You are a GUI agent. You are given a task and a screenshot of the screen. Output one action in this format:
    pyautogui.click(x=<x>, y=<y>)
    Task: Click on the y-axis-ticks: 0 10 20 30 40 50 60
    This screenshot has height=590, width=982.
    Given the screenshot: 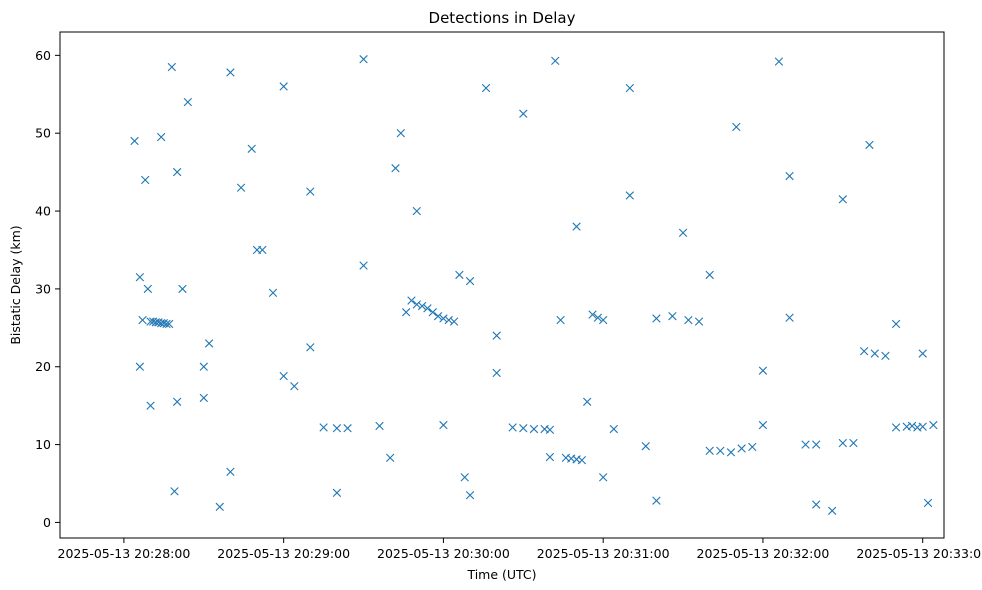 What is the action you would take?
    pyautogui.click(x=47, y=289)
    